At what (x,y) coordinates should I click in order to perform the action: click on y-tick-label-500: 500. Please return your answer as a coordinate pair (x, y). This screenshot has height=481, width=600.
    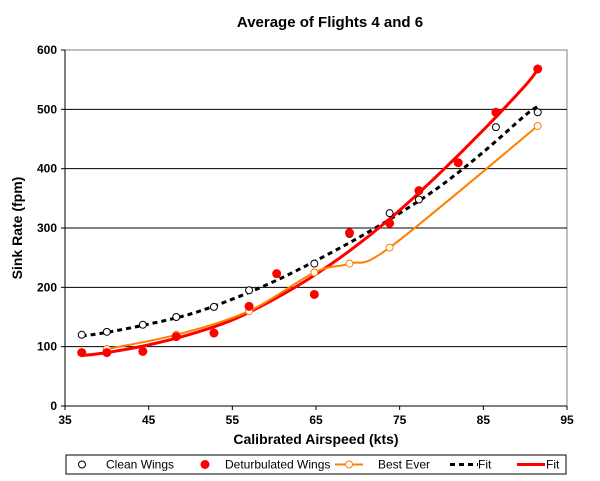
    Looking at the image, I should click on (47, 109).